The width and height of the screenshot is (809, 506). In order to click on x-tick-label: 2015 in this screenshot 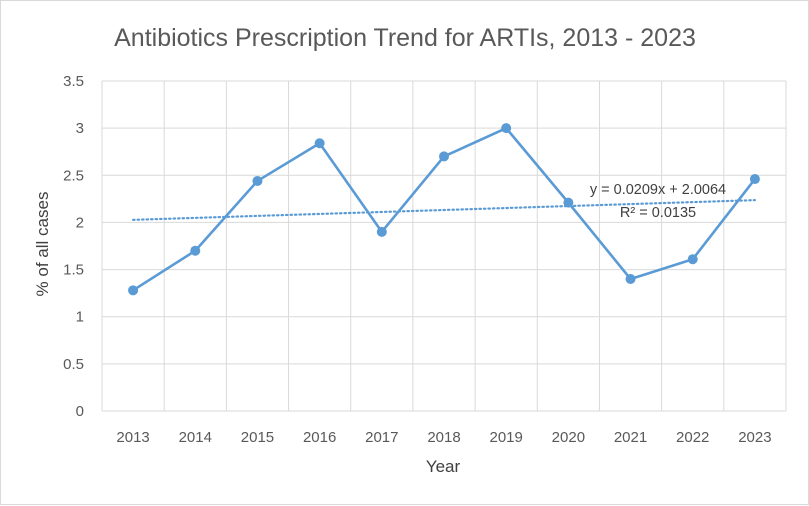, I will do `click(257, 437)`.